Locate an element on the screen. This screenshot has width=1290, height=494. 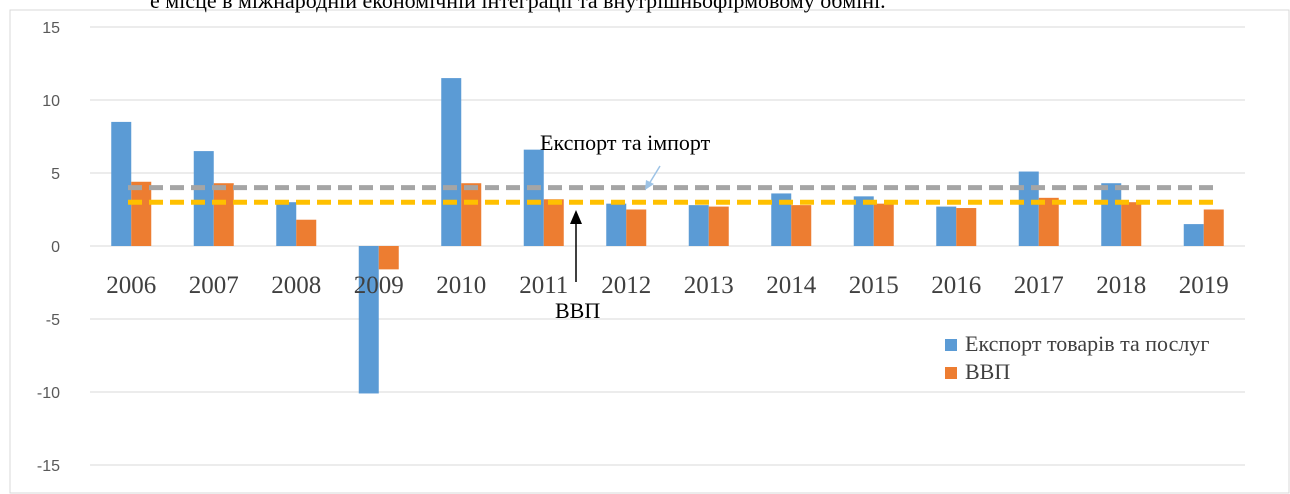
arrow is located at coordinates (654, 175).